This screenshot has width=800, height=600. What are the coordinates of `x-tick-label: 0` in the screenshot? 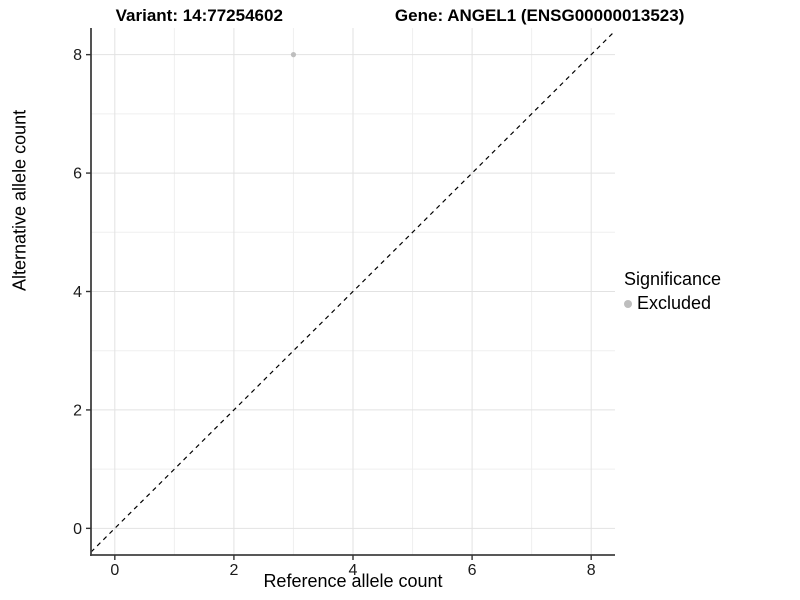 It's located at (114, 570).